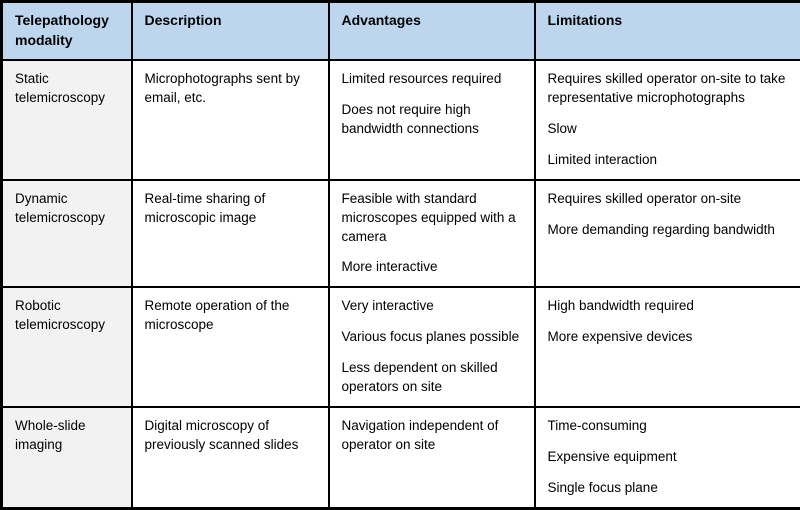 This screenshot has height=510, width=800. Describe the element at coordinates (231, 209) in the screenshot. I see `cell-text: Real-time sharing of microscopic image` at that location.